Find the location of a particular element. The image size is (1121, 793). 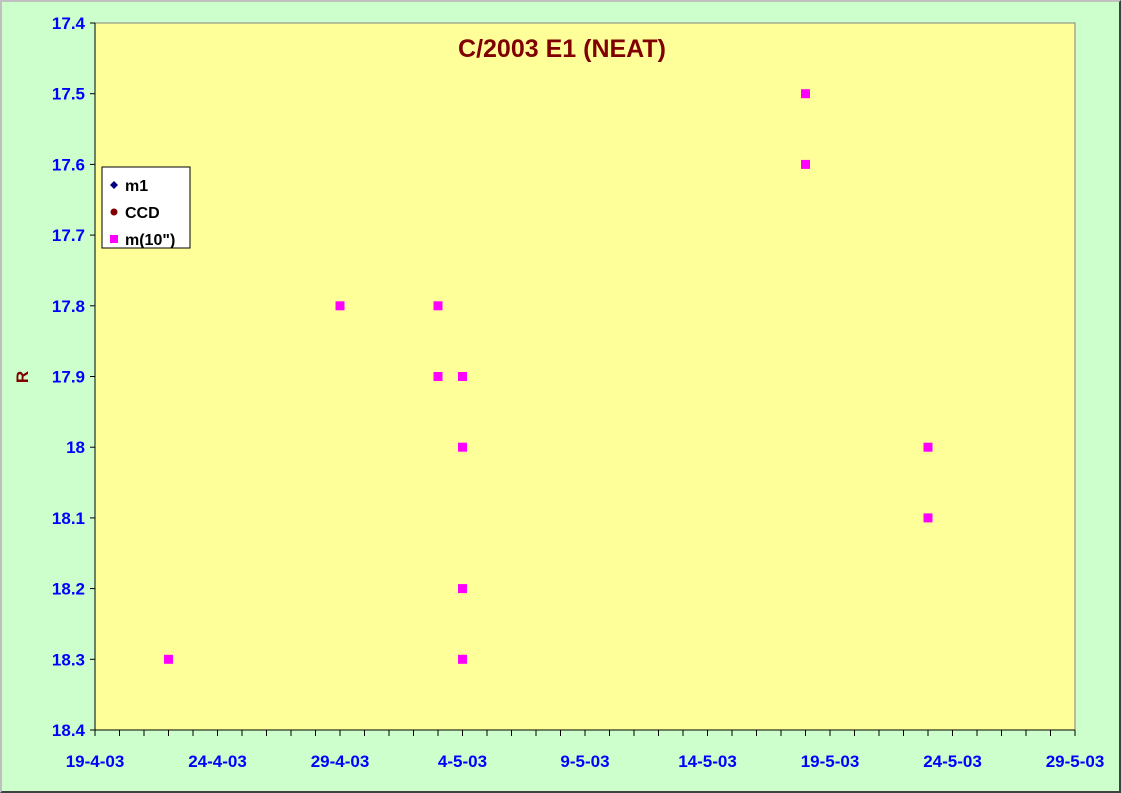

x-tick-label: 19-5-03 is located at coordinates (830, 761).